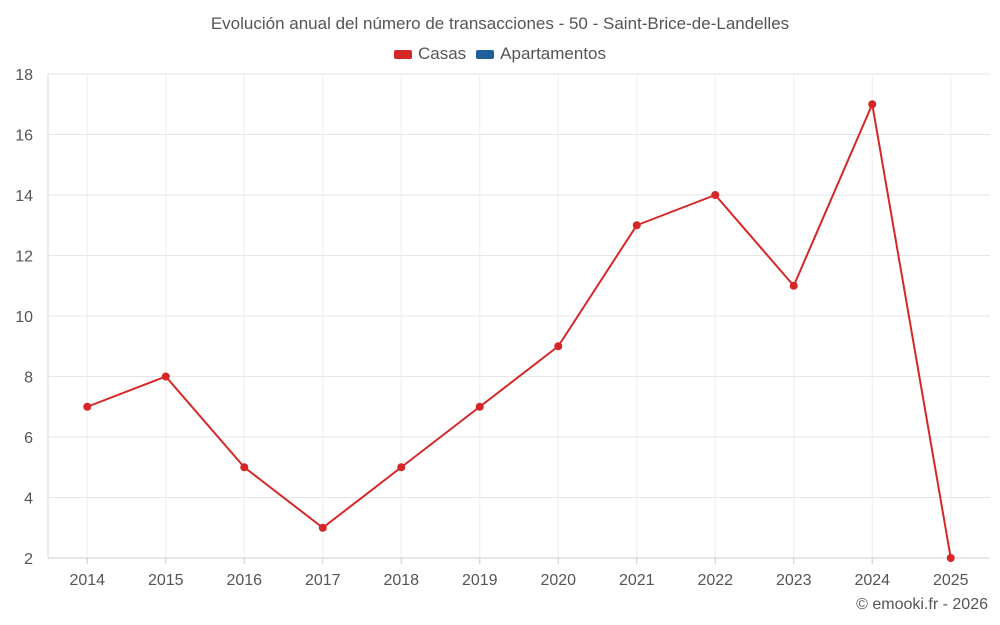  I want to click on y-tick-label: 18, so click(24, 75).